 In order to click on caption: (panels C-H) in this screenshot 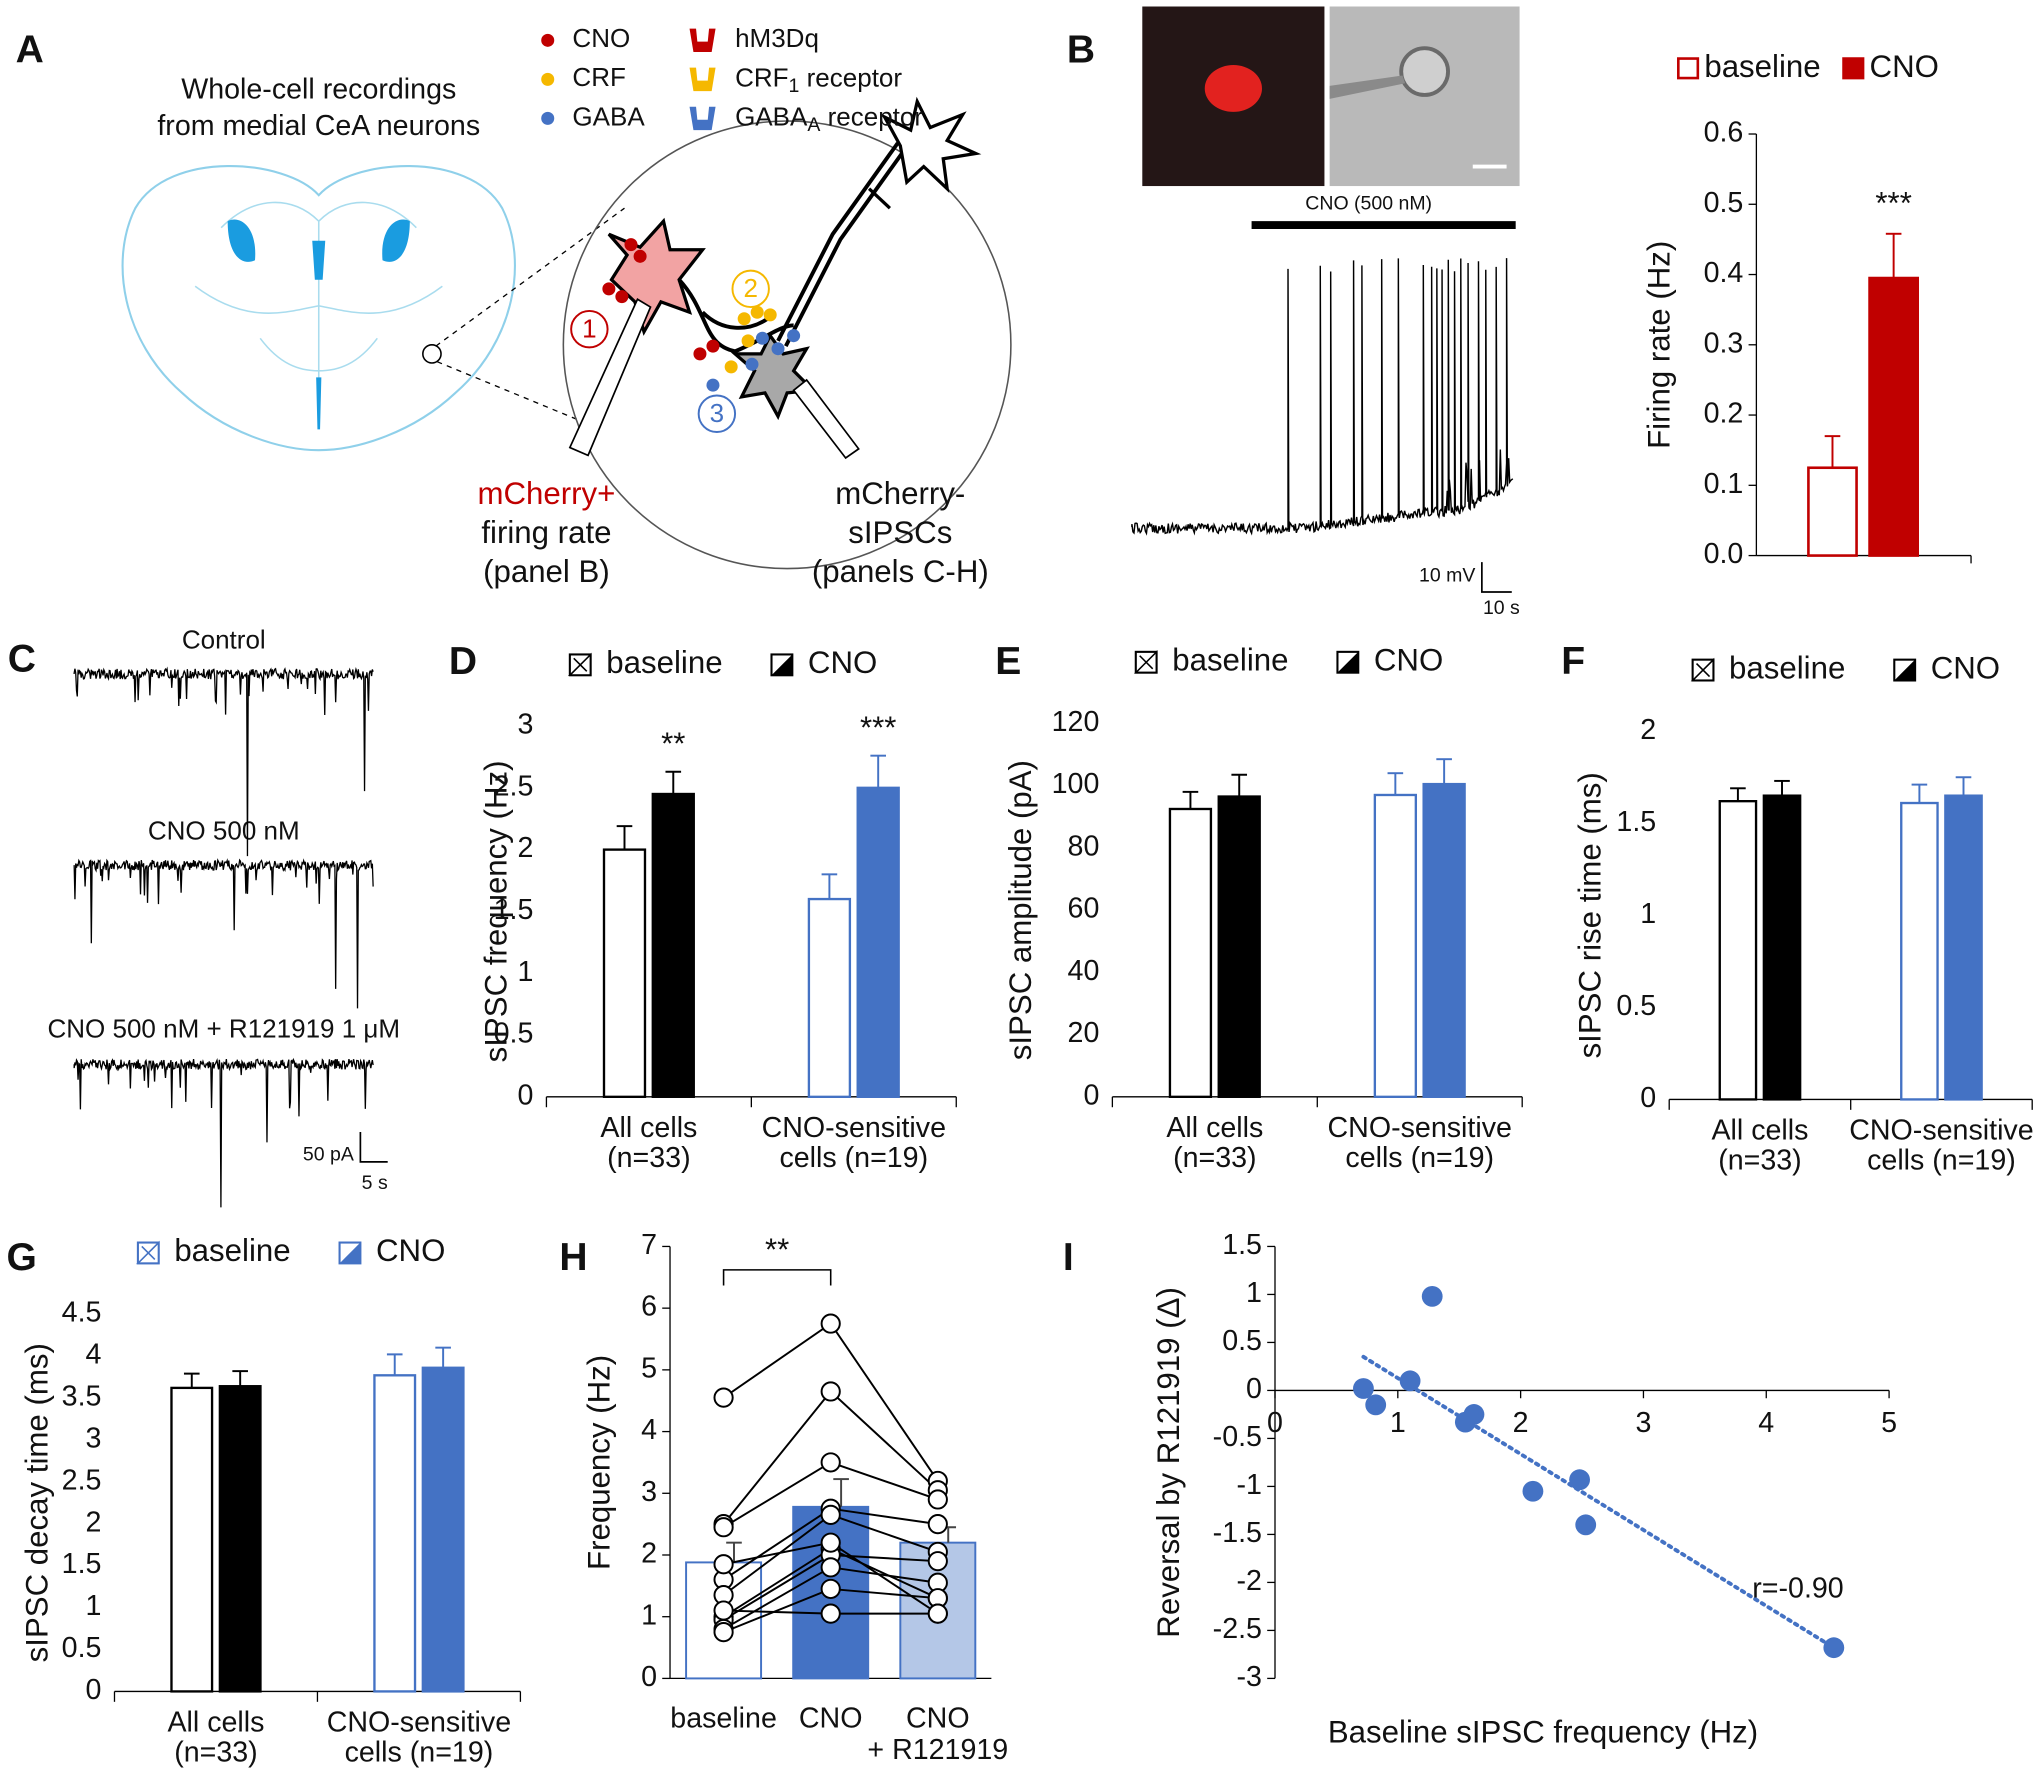, I will do `click(900, 571)`.